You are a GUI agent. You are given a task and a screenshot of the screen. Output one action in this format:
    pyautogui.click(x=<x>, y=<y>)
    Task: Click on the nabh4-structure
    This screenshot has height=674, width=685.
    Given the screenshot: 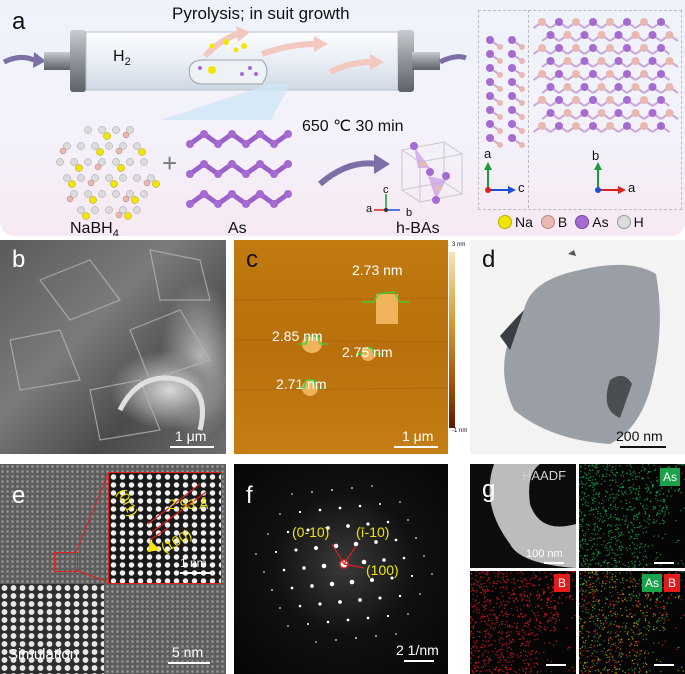 What is the action you would take?
    pyautogui.click(x=108, y=173)
    